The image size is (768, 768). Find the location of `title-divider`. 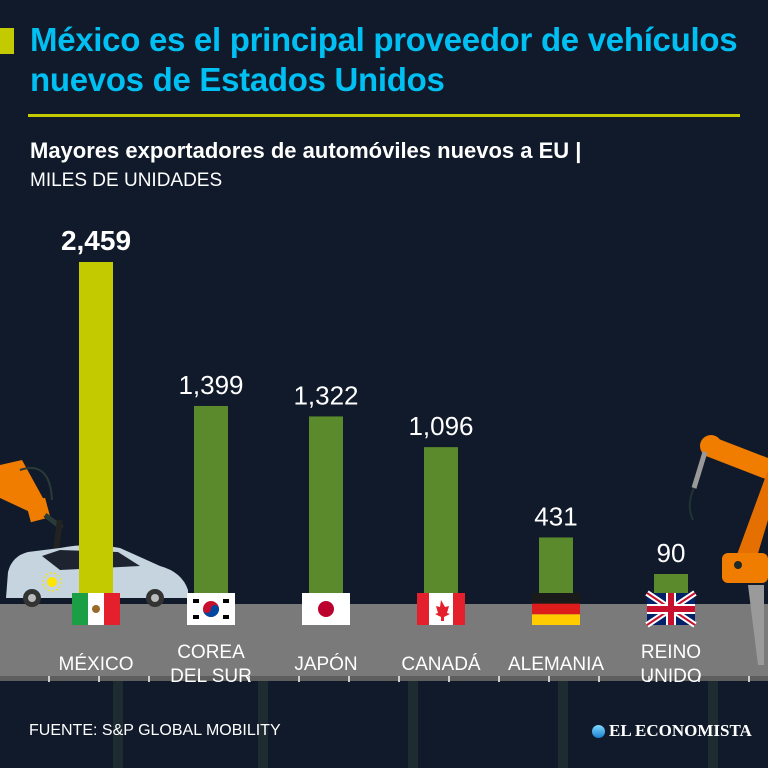

title-divider is located at coordinates (384, 115).